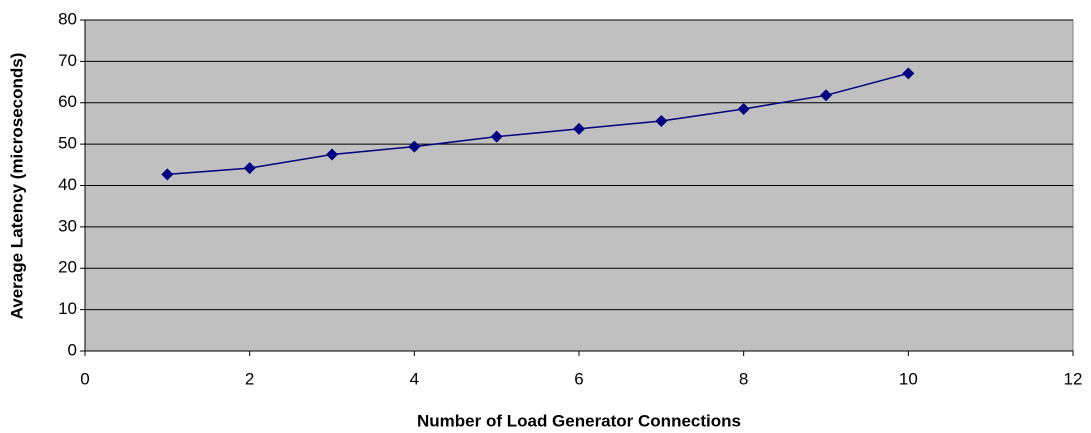 The height and width of the screenshot is (433, 1091). Describe the element at coordinates (414, 378) in the screenshot. I see `x-tick-label: 4` at that location.